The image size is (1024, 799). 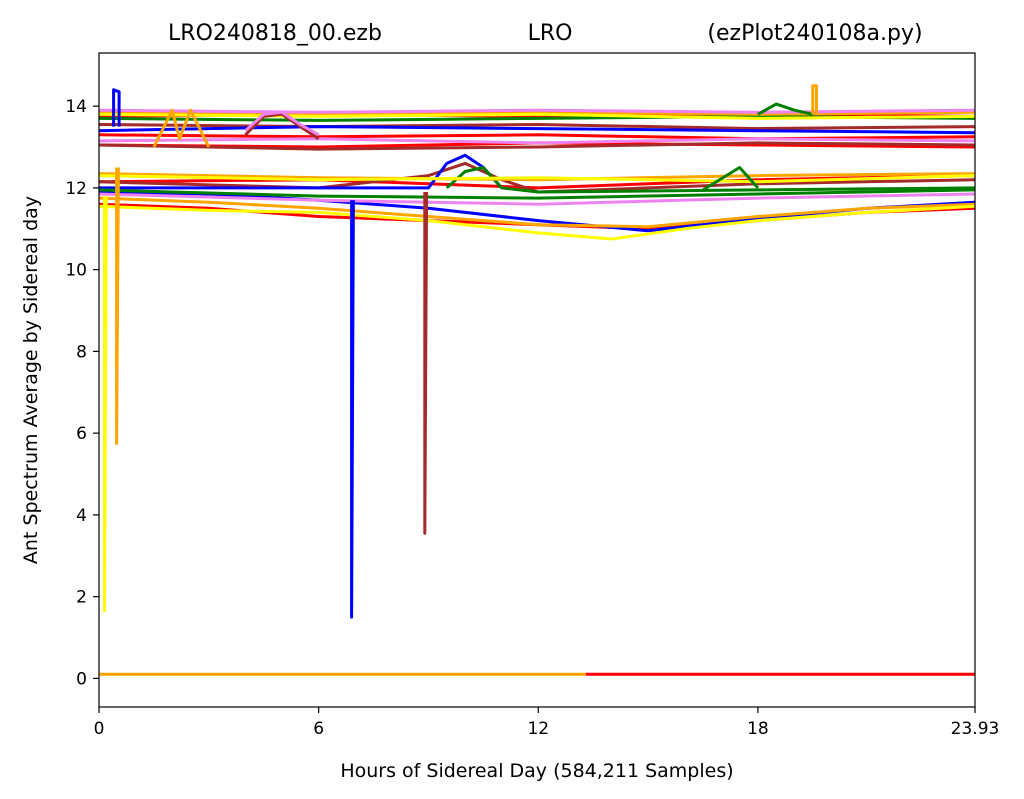 What do you see at coordinates (31, 380) in the screenshot?
I see `y-axis-label: Ant Spectrum Average by Sidereal day` at bounding box center [31, 380].